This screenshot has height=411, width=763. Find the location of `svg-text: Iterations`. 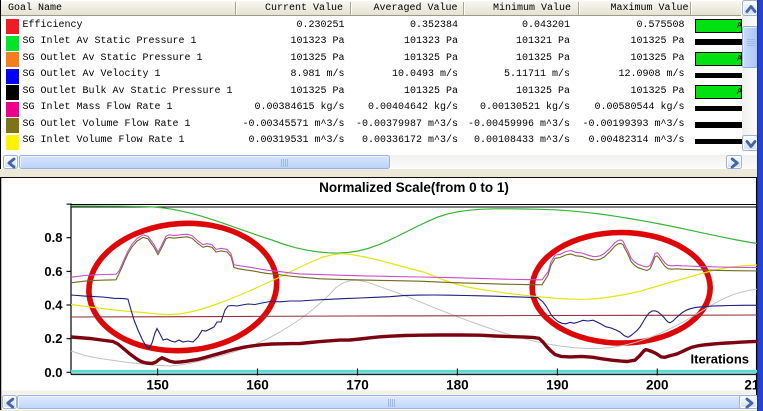

svg-text: Iterations is located at coordinates (720, 359).